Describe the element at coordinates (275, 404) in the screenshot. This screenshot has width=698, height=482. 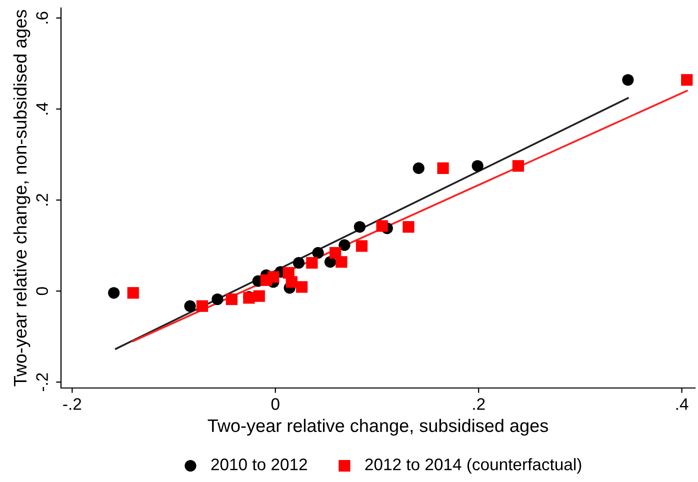
I see `x-tick-label: 0` at that location.